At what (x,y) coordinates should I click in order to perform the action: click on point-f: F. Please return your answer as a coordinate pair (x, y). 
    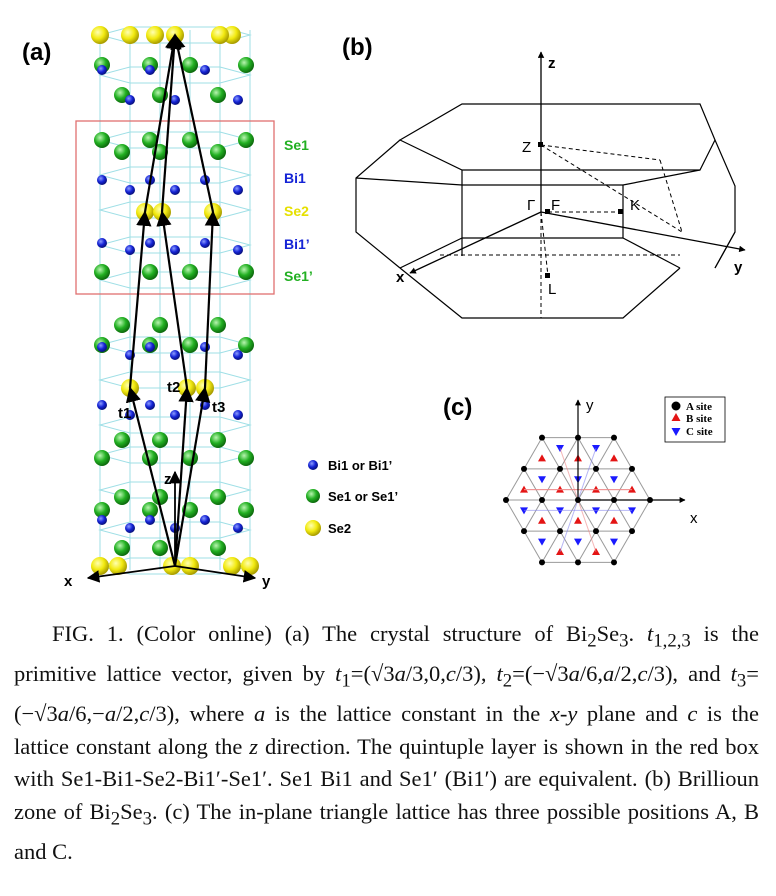
    Looking at the image, I should click on (555, 205).